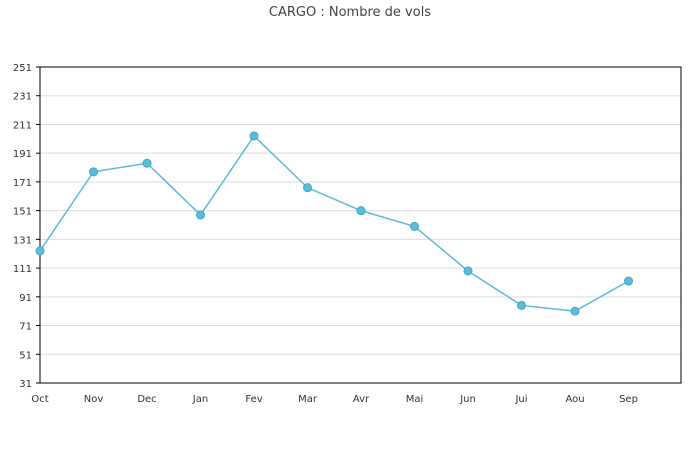 The image size is (700, 460). I want to click on x-tick-label: Jun, so click(467, 399).